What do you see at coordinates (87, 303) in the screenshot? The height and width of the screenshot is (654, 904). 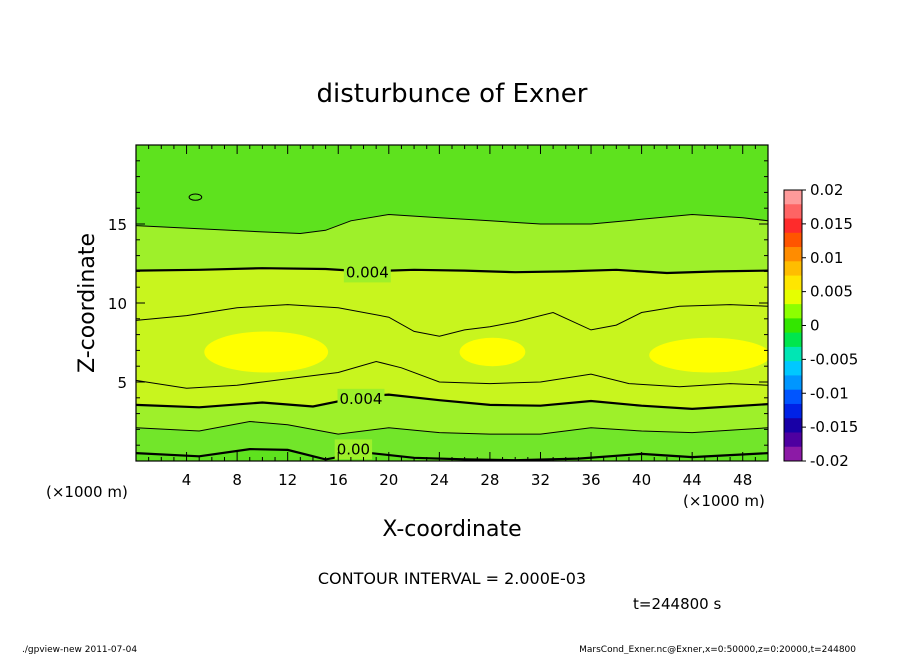 I see `y-axis-label: Z-coordinate` at bounding box center [87, 303].